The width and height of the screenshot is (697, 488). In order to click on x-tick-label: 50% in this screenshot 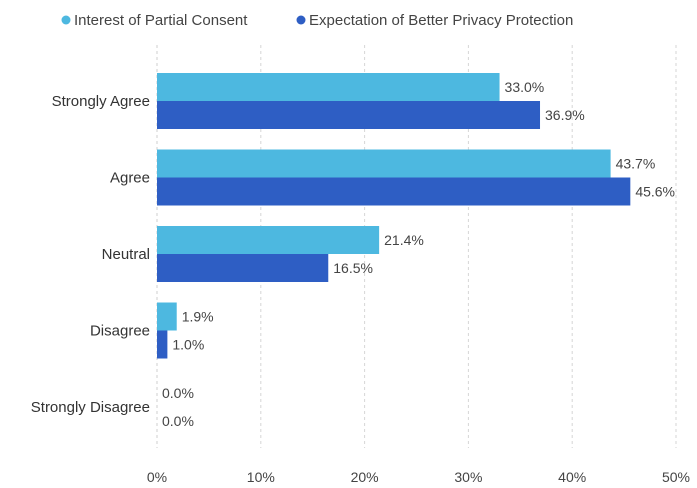, I will do `click(676, 477)`.